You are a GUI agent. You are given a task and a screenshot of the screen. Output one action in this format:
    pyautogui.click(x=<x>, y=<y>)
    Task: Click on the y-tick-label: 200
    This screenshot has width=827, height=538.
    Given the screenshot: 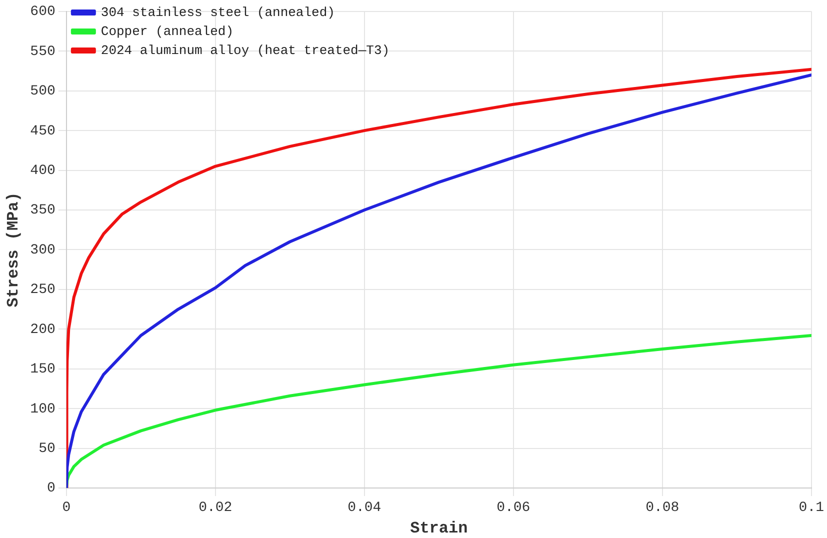 What is the action you would take?
    pyautogui.click(x=43, y=330)
    